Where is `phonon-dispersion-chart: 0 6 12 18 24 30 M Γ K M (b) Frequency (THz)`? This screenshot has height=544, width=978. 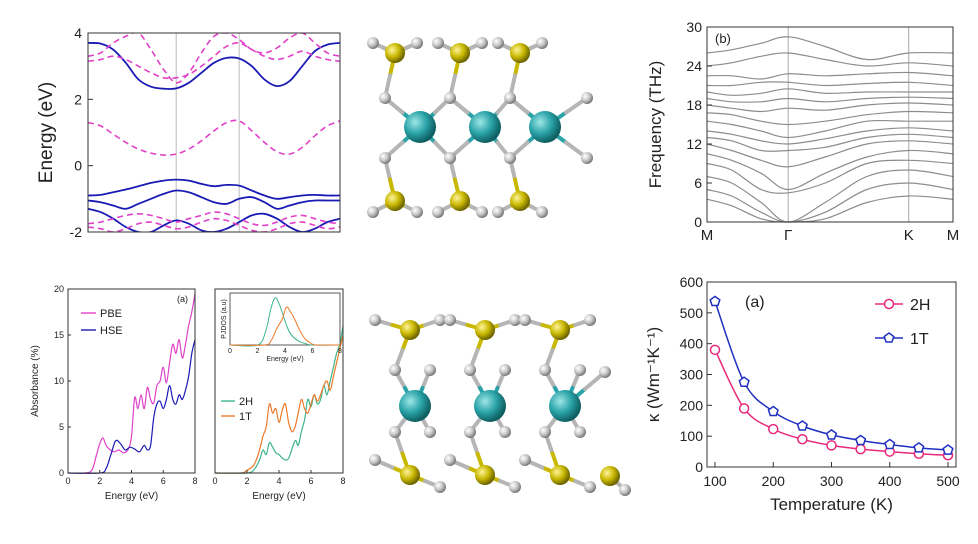
phonon-dispersion-chart: 0 6 12 18 24 30 M Γ K M (b) Frequency (THz) is located at coordinates (802, 131).